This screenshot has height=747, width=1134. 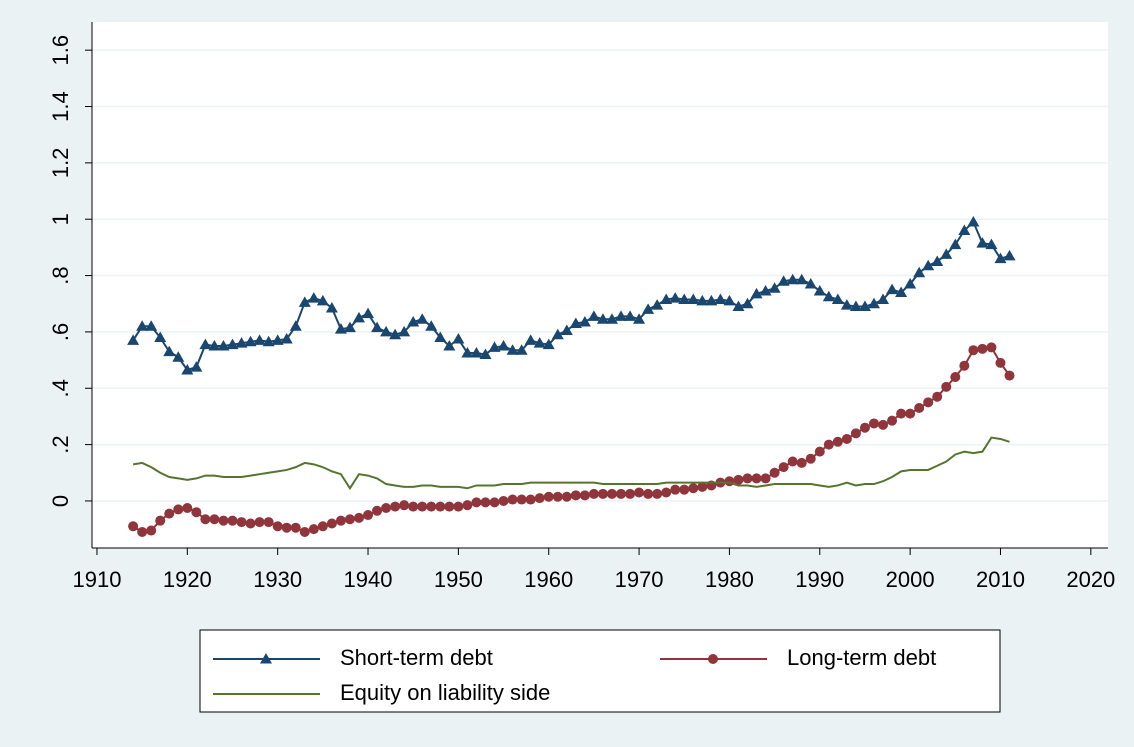 What do you see at coordinates (60, 106) in the screenshot?
I see `y-tick-label: 1.4` at bounding box center [60, 106].